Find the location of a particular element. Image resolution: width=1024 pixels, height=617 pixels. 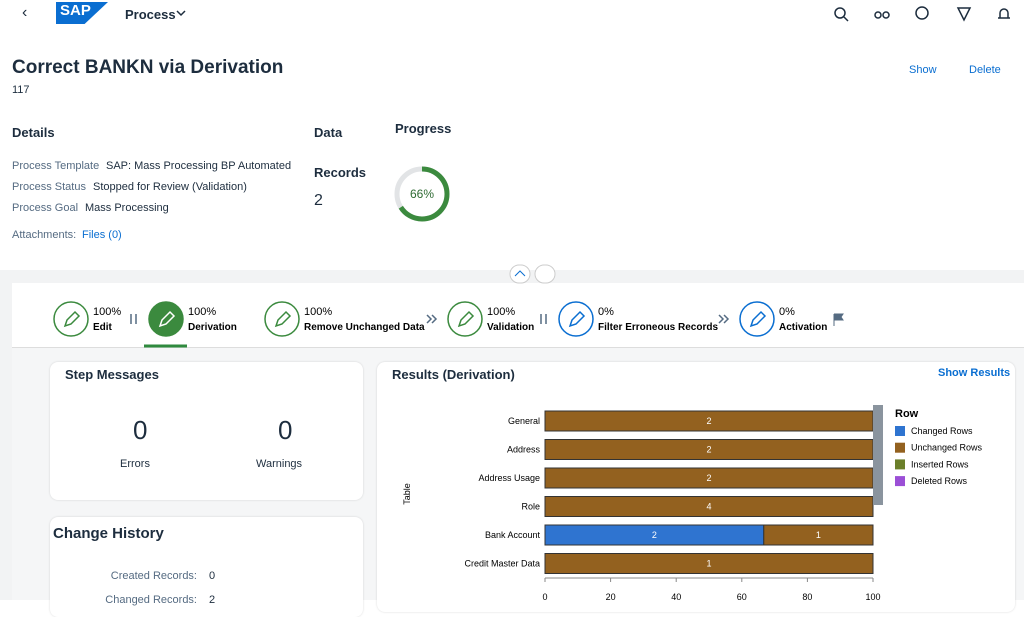

flag is located at coordinates (838, 319).